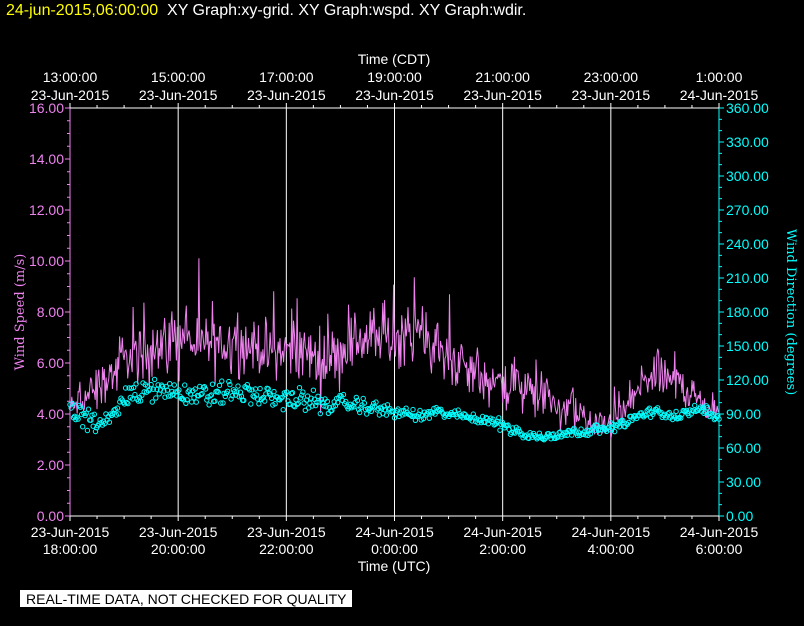 This screenshot has height=626, width=804. What do you see at coordinates (50, 465) in the screenshot?
I see `y-tick-label-left: 2.00` at bounding box center [50, 465].